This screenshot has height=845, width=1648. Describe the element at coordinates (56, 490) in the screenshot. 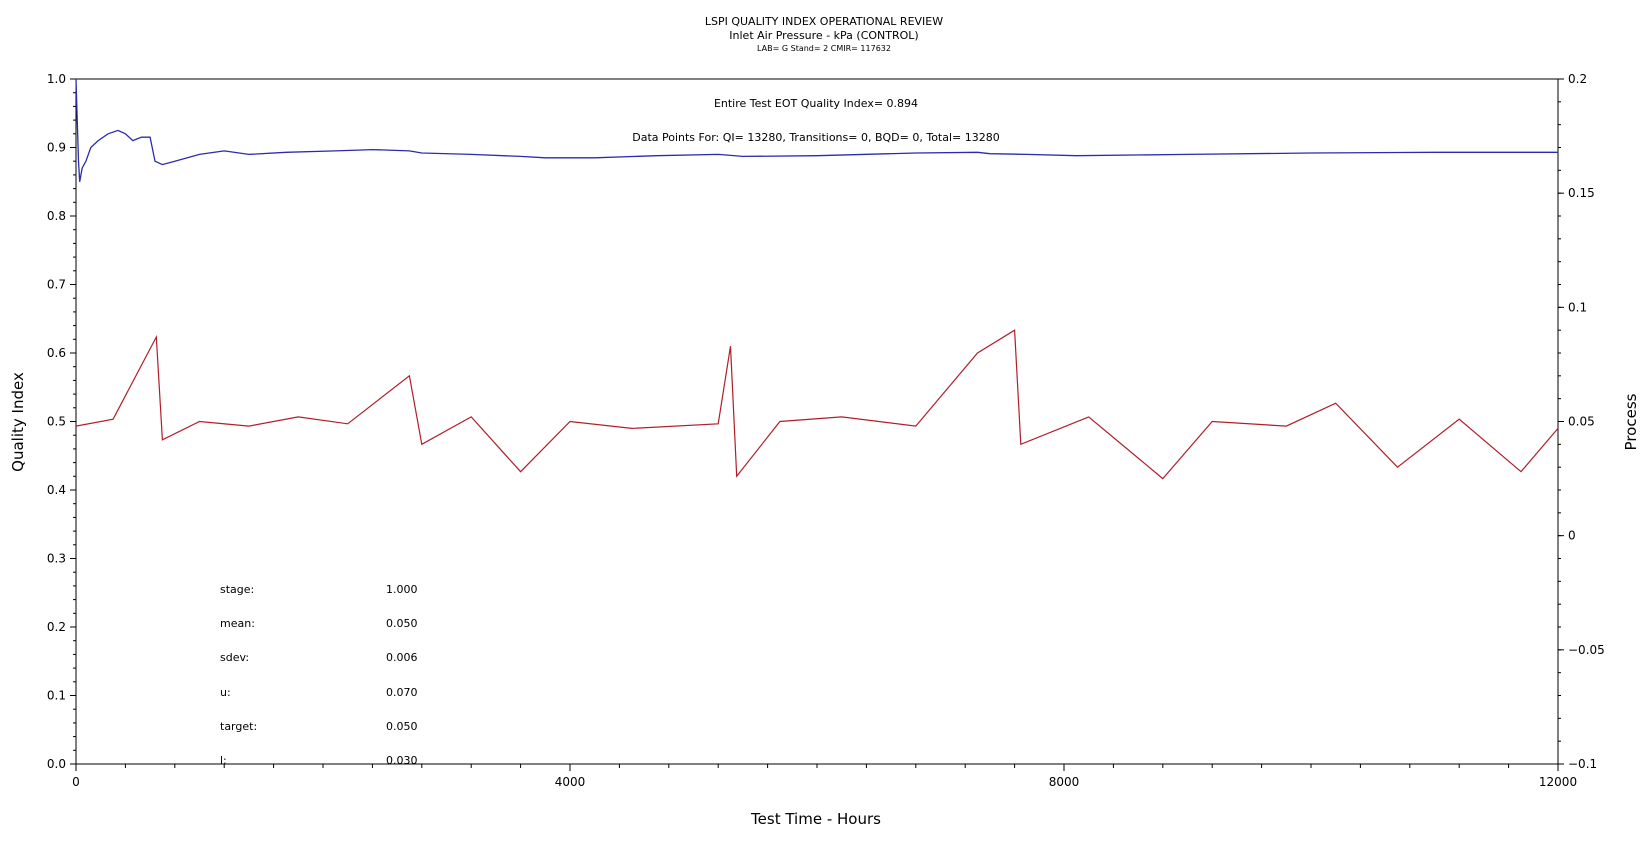

I see `y-tick-label: 0.4` at that location.